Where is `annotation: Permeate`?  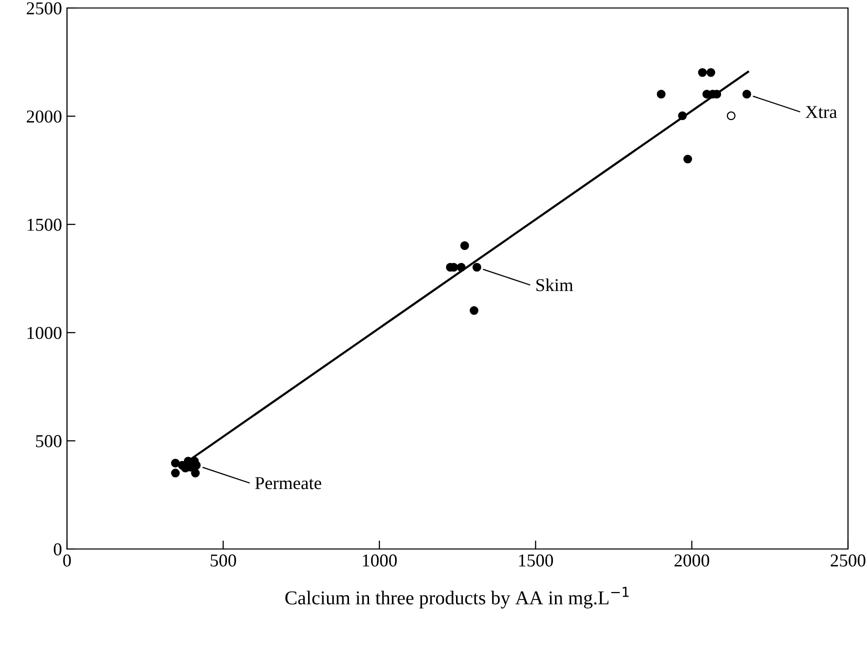
annotation: Permeate is located at coordinates (288, 483).